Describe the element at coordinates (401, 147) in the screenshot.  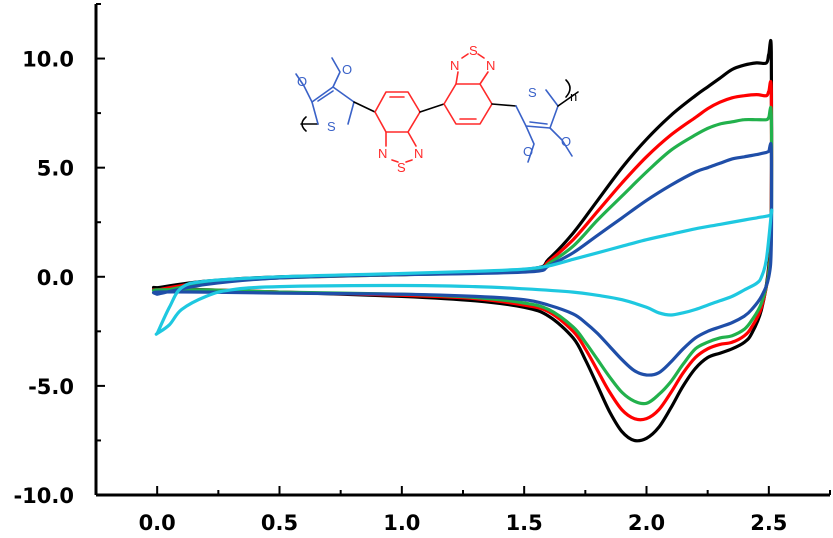
I see `lower-btd-thiadiazole` at that location.